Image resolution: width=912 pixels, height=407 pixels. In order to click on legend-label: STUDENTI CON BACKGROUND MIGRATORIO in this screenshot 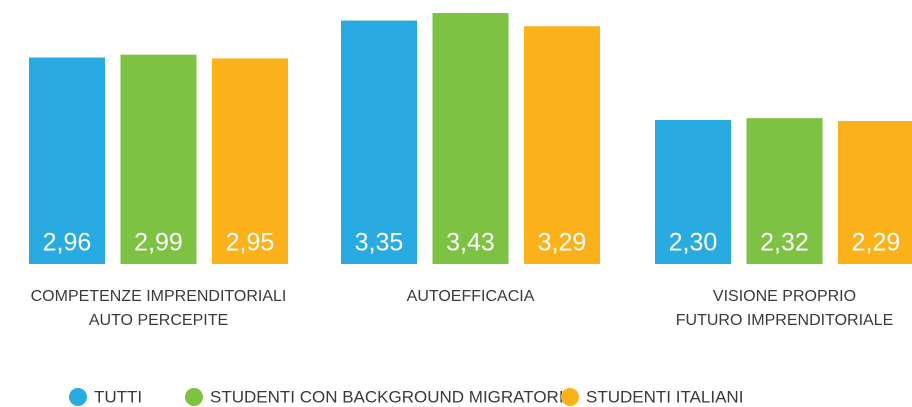, I will do `click(393, 396)`.